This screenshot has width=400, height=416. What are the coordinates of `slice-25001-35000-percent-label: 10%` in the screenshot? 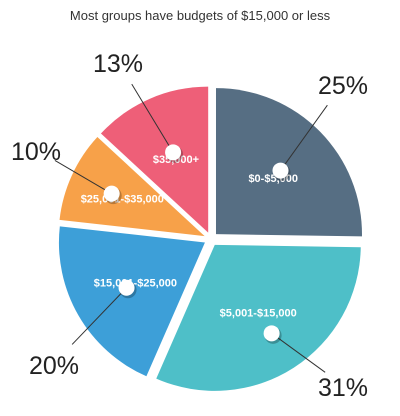 It's located at (36, 152).